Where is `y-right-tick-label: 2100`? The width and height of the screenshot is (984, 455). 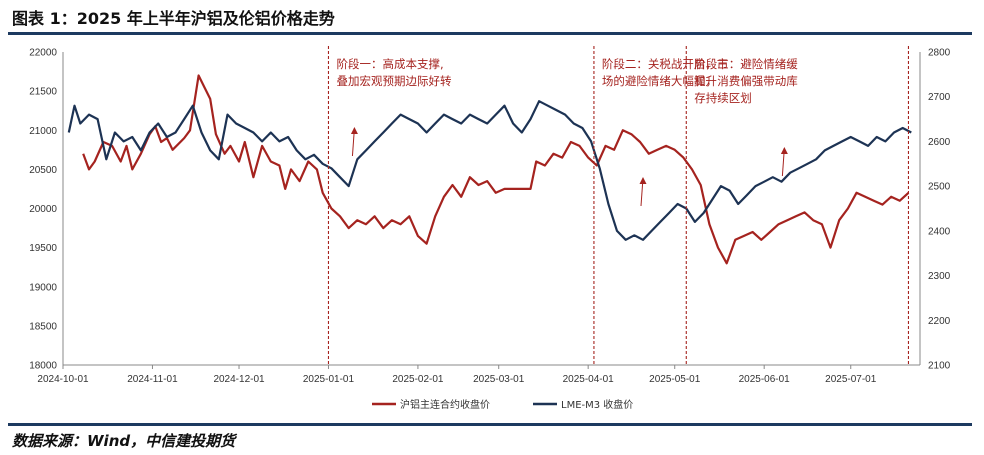 y-right-tick-label: 2100 is located at coordinates (939, 366).